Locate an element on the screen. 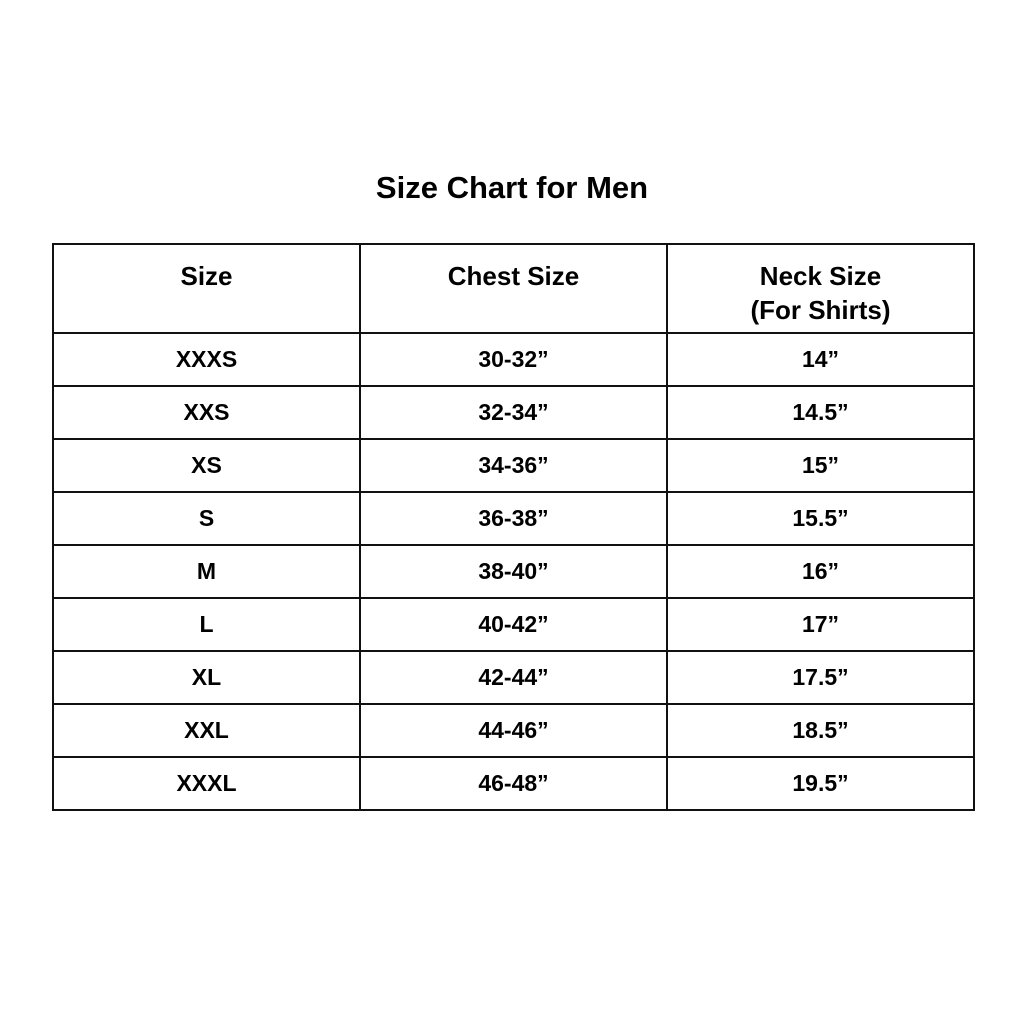 The width and height of the screenshot is (1024, 1024). table-row: XXXS 30-32” 14” is located at coordinates (513, 359).